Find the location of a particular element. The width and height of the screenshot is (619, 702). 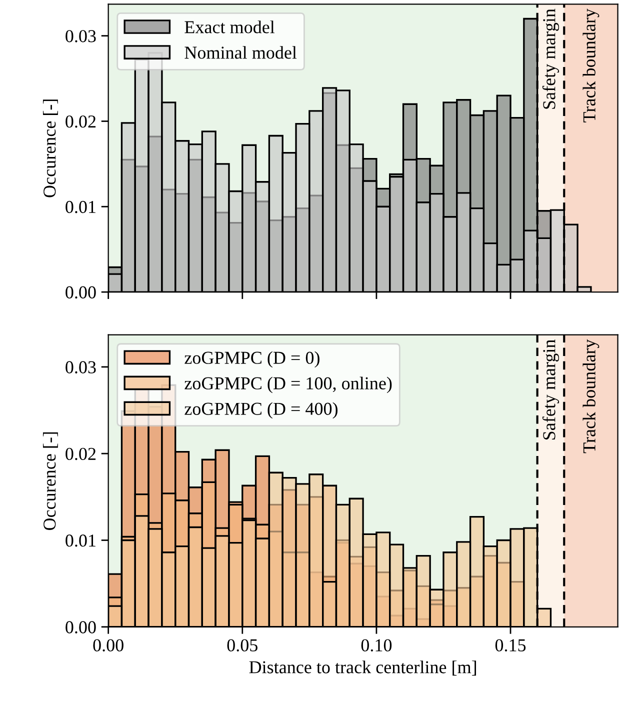

x-tick-label: 0.00 is located at coordinates (108, 645).